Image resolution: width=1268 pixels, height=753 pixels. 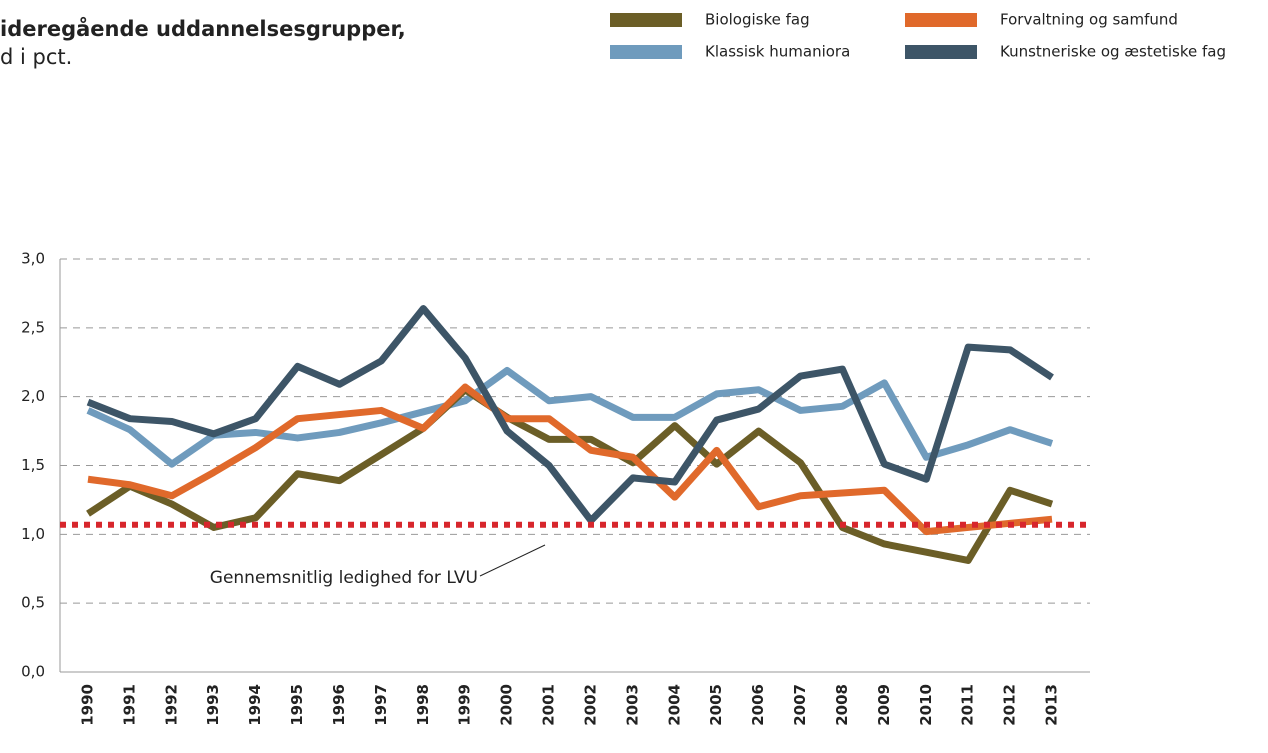 I want to click on y-tick-label: 0,5, so click(x=33, y=603).